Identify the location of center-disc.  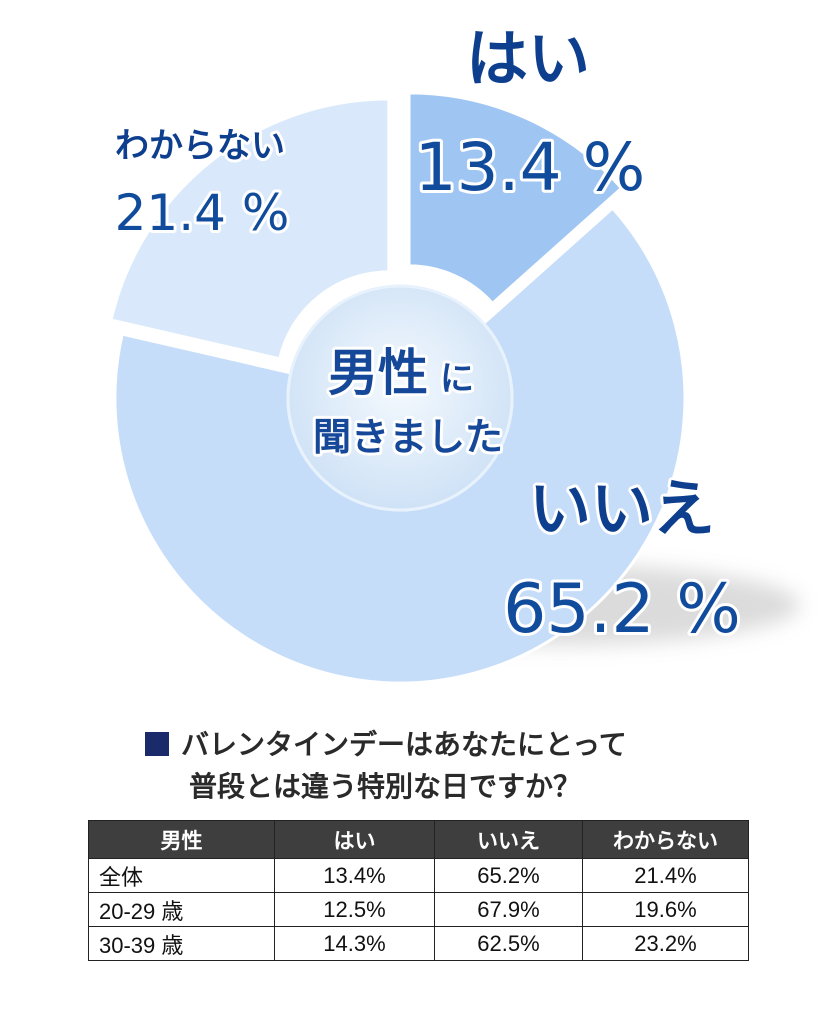
(400, 398).